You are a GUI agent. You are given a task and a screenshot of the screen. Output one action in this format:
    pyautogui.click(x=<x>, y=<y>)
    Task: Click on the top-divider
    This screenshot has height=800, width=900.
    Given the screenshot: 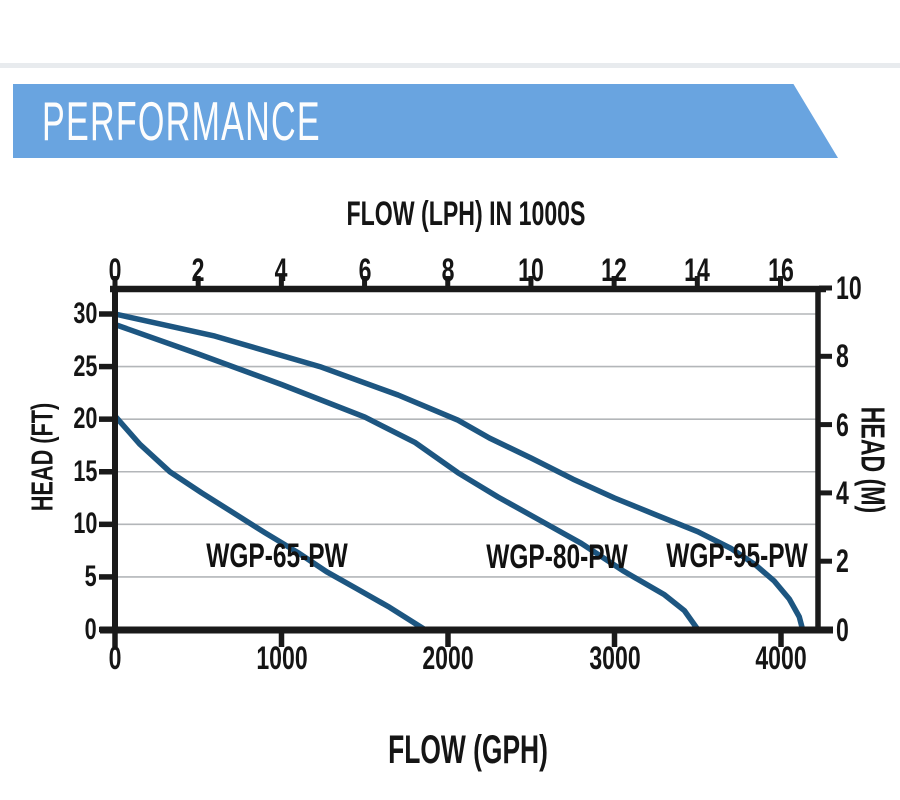 What is the action you would take?
    pyautogui.click(x=450, y=65)
    